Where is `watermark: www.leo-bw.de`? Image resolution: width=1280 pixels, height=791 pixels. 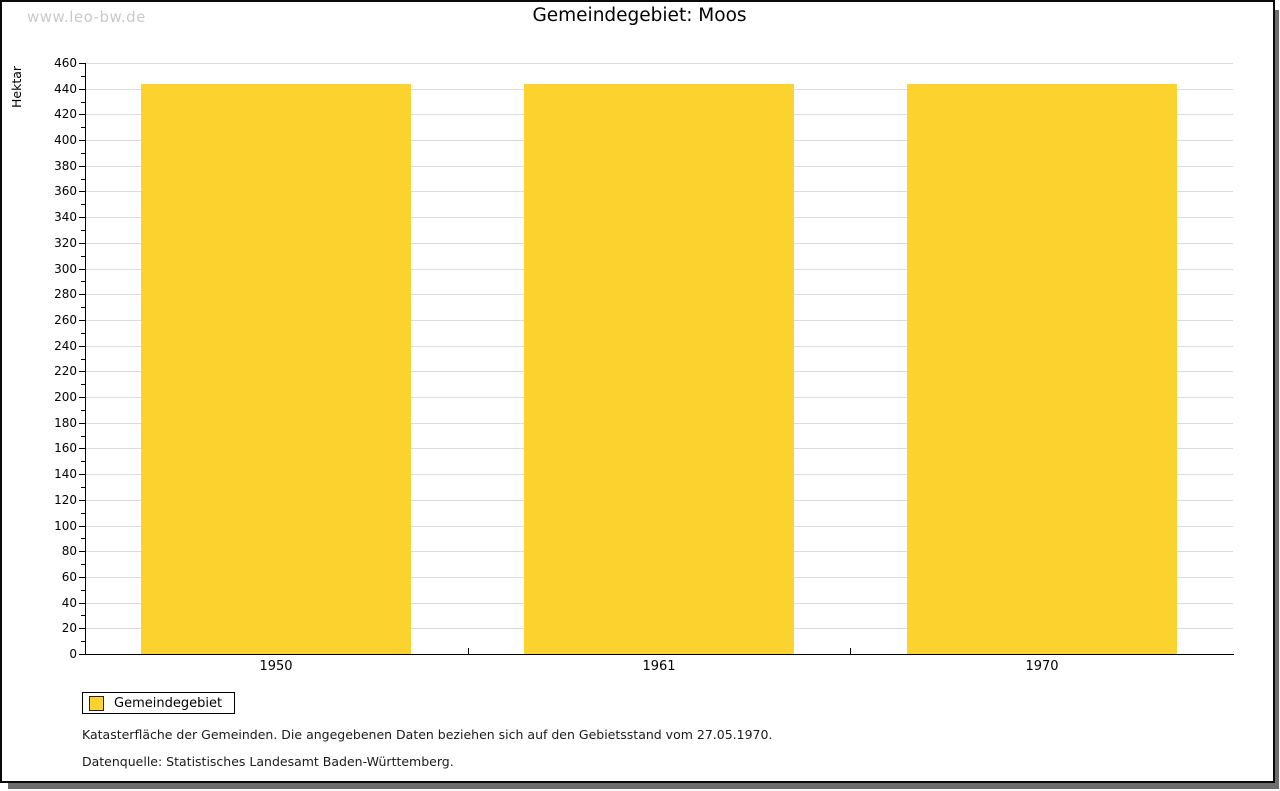
watermark: www.leo-bw.de is located at coordinates (86, 17).